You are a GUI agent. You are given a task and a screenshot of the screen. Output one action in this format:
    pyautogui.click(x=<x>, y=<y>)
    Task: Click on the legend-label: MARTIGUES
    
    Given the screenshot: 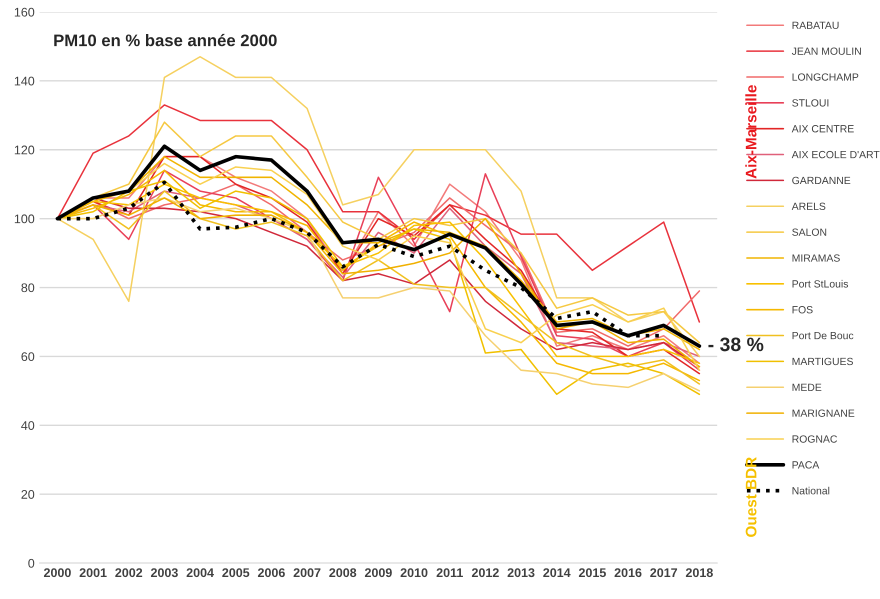 What is the action you would take?
    pyautogui.click(x=822, y=362)
    